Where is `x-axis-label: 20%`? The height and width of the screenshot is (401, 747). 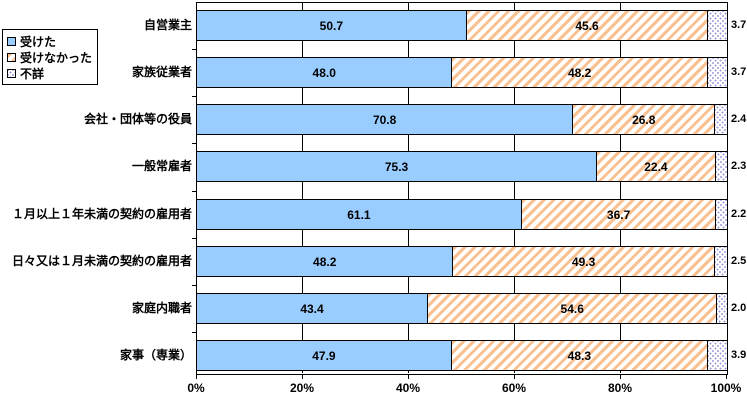 x-axis-label: 20% is located at coordinates (302, 388).